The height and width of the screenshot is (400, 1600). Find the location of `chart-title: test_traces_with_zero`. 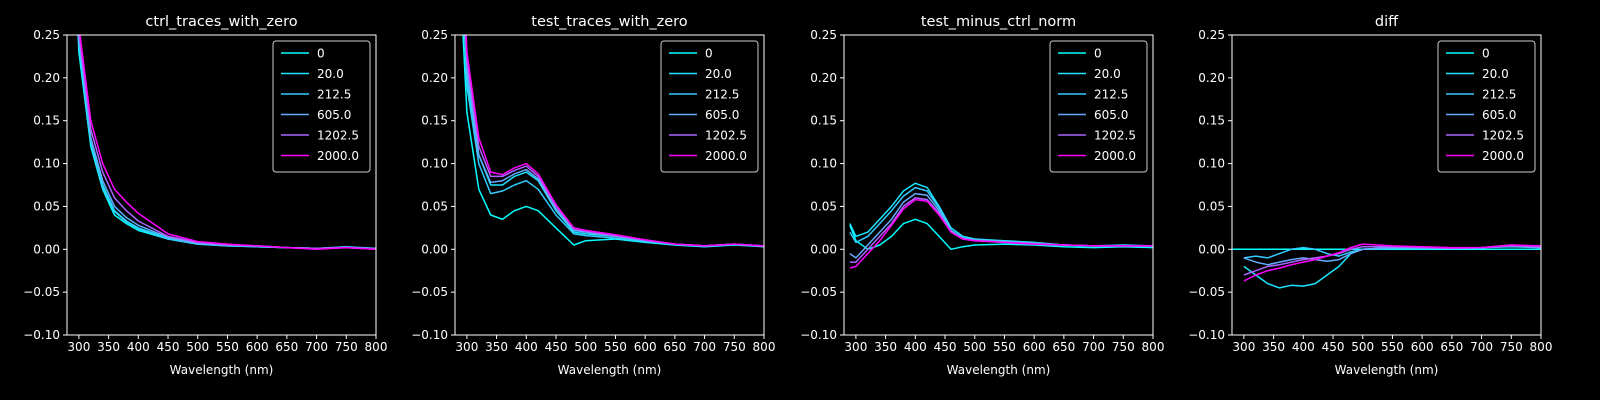

chart-title: test_traces_with_zero is located at coordinates (609, 22).